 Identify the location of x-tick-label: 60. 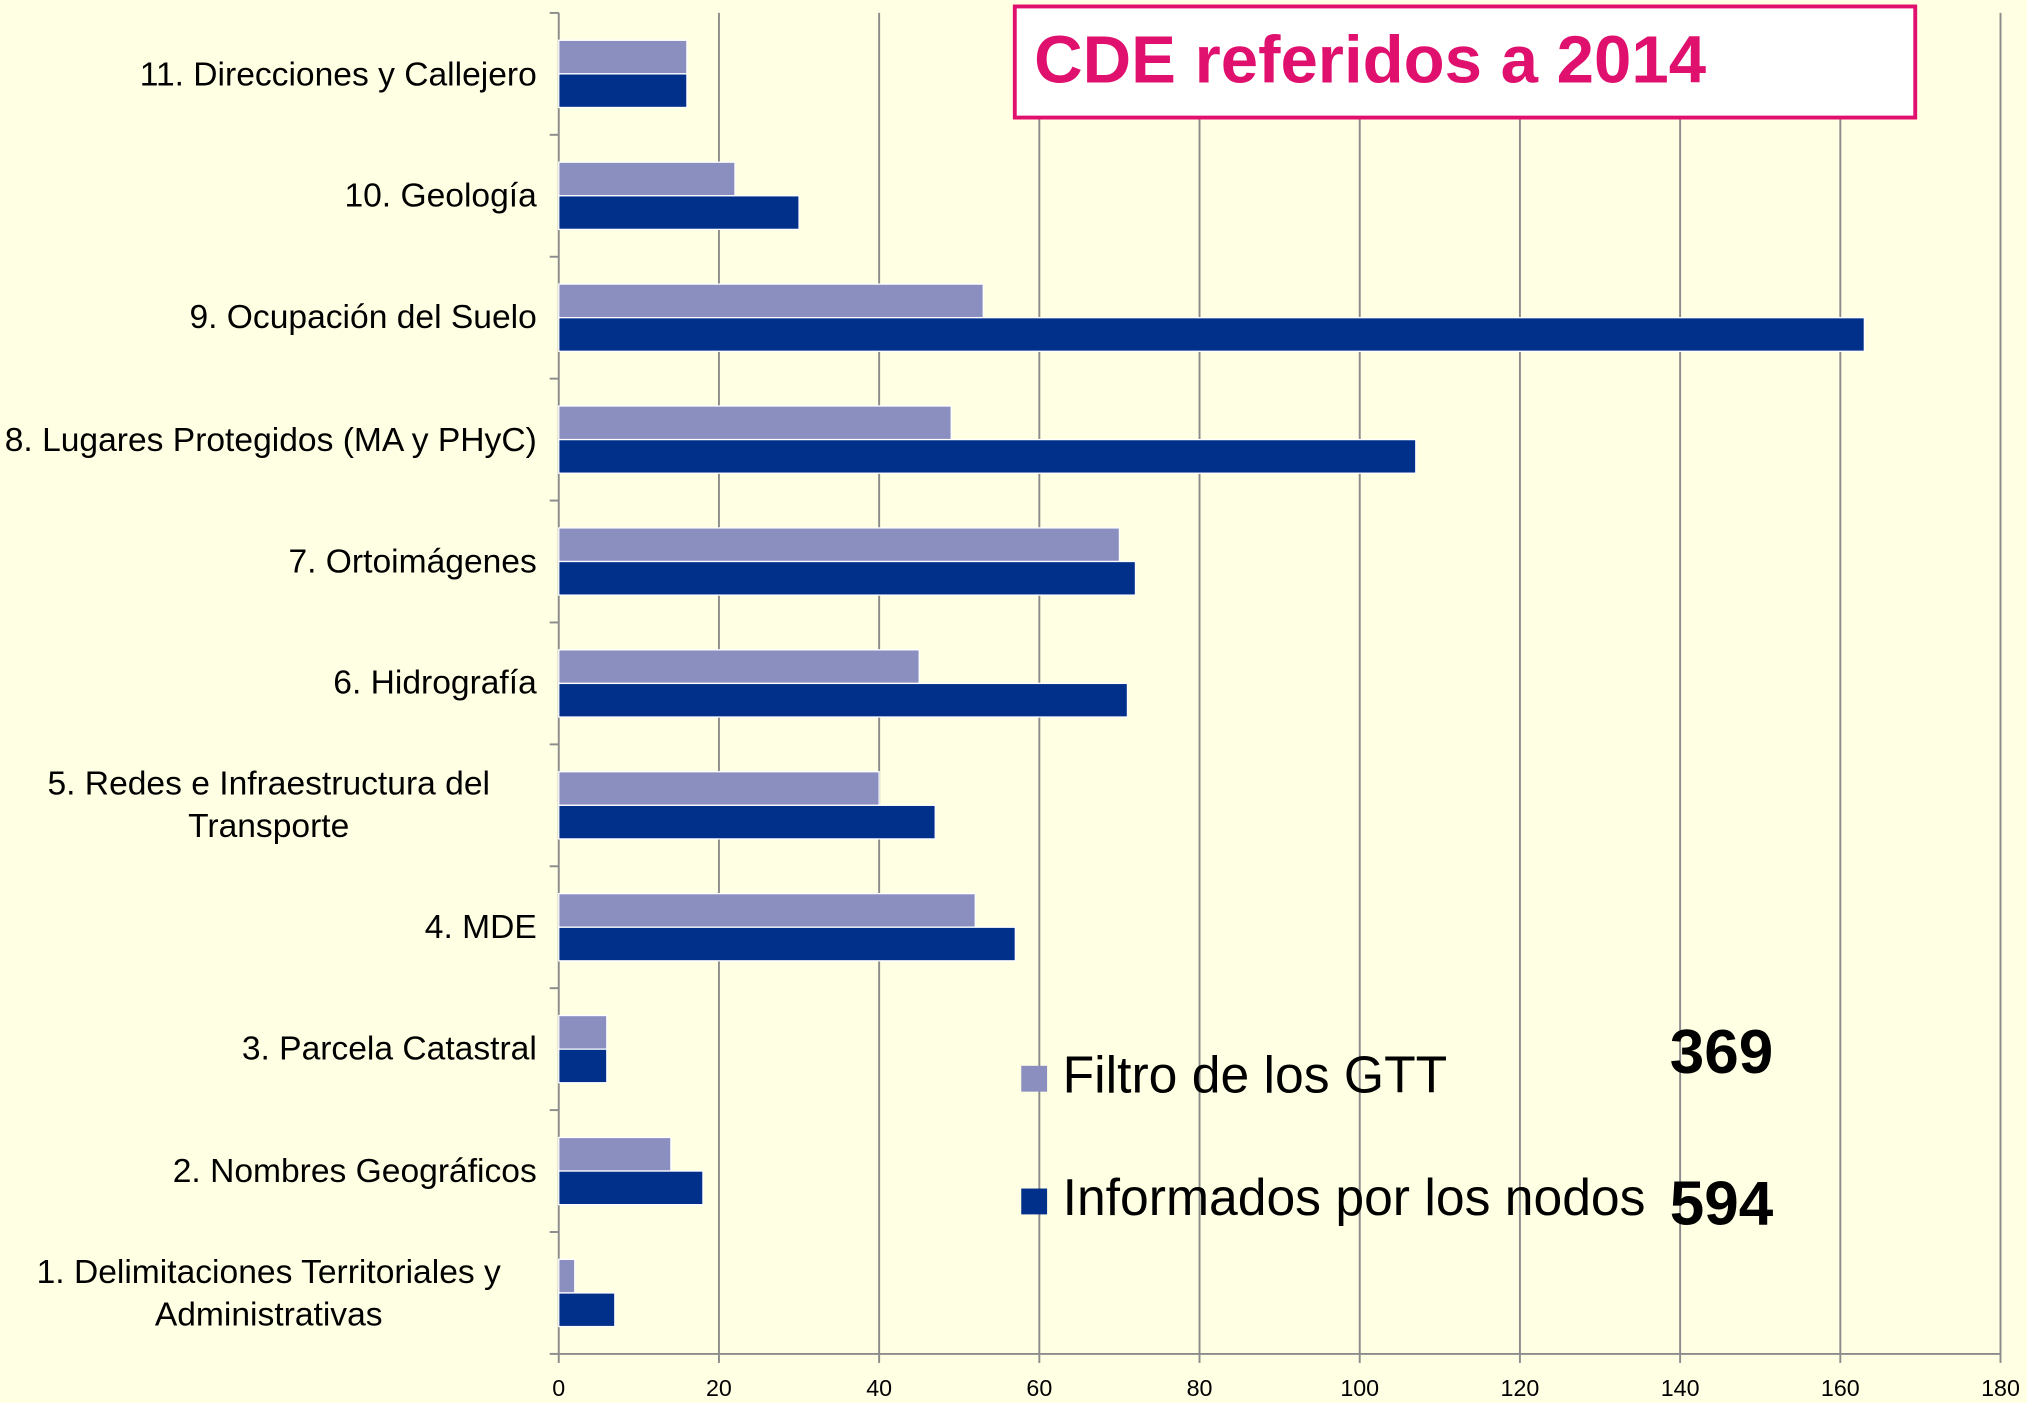
(1039, 1388).